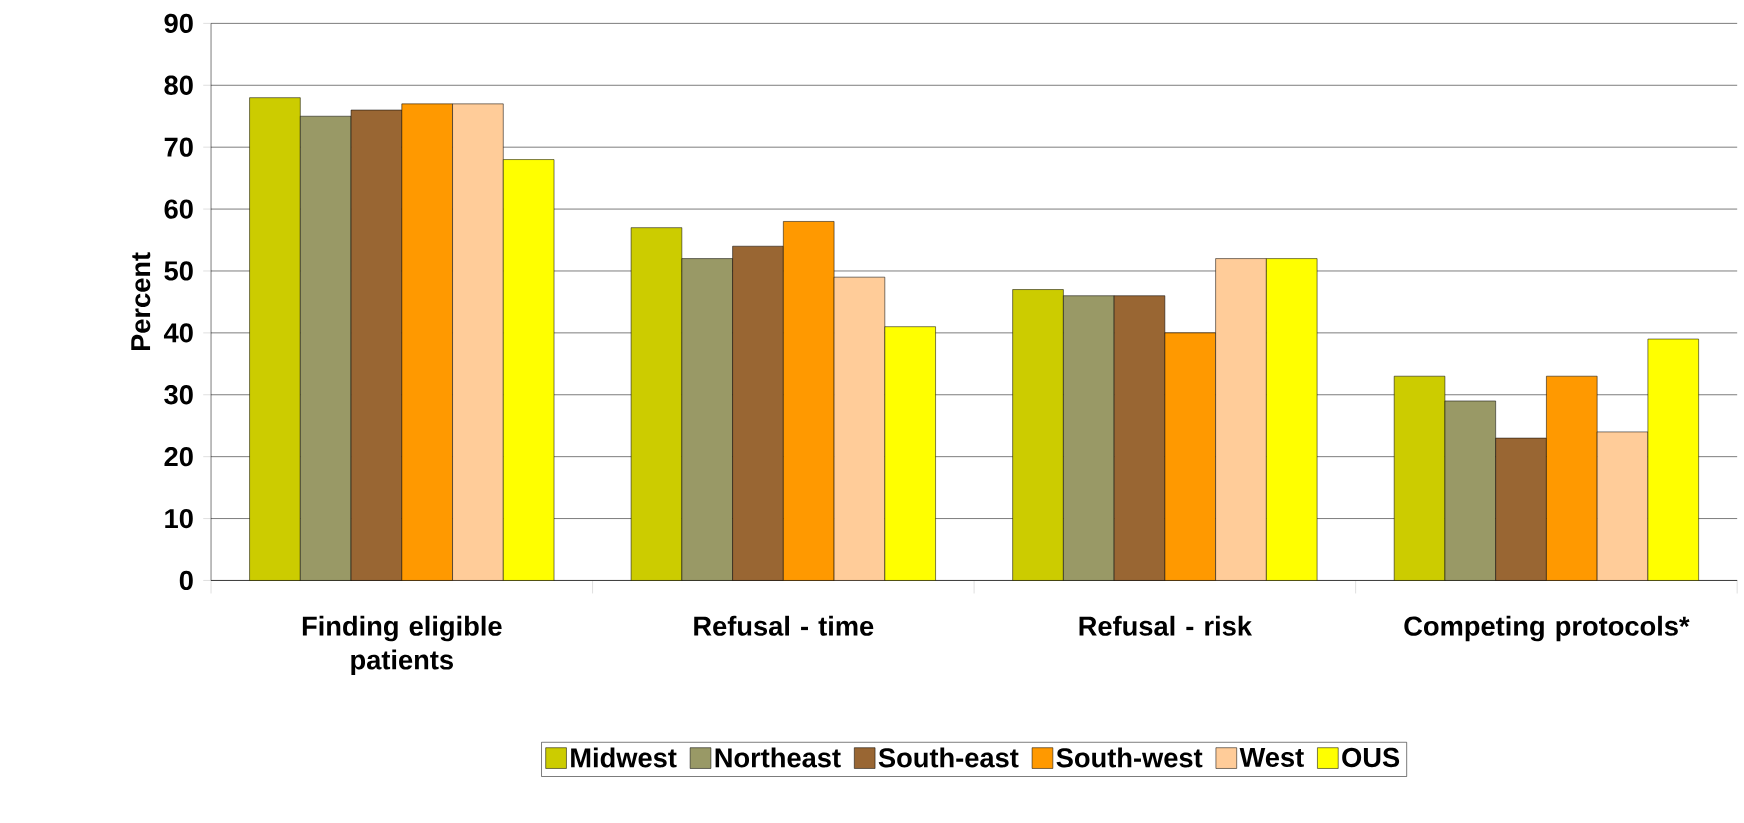 This screenshot has width=1744, height=823. I want to click on y-tick-label: 80, so click(178, 85).